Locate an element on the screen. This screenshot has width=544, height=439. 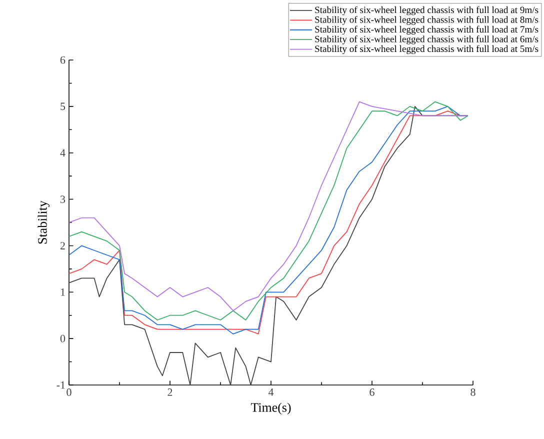
y-axis-title: Stability is located at coordinates (44, 222).